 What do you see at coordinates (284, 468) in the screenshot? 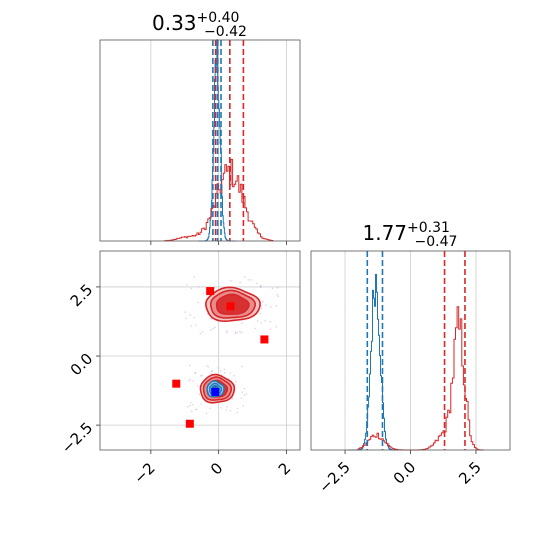
I see `scatter-x-tick-label: 2` at bounding box center [284, 468].